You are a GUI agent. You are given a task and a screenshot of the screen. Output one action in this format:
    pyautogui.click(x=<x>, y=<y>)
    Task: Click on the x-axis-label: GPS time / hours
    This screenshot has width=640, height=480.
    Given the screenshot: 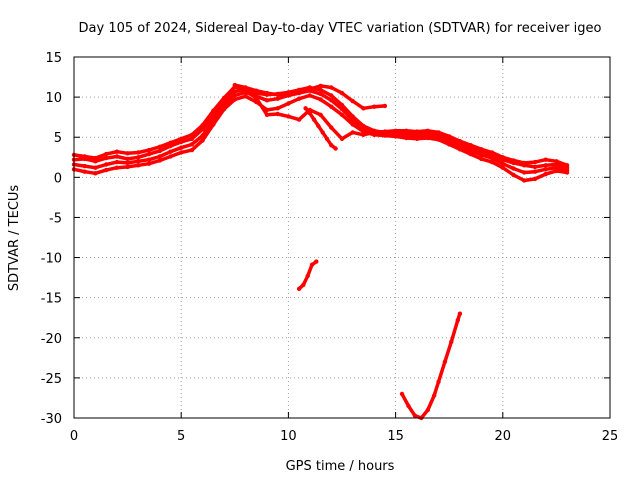 What is the action you would take?
    pyautogui.click(x=340, y=466)
    